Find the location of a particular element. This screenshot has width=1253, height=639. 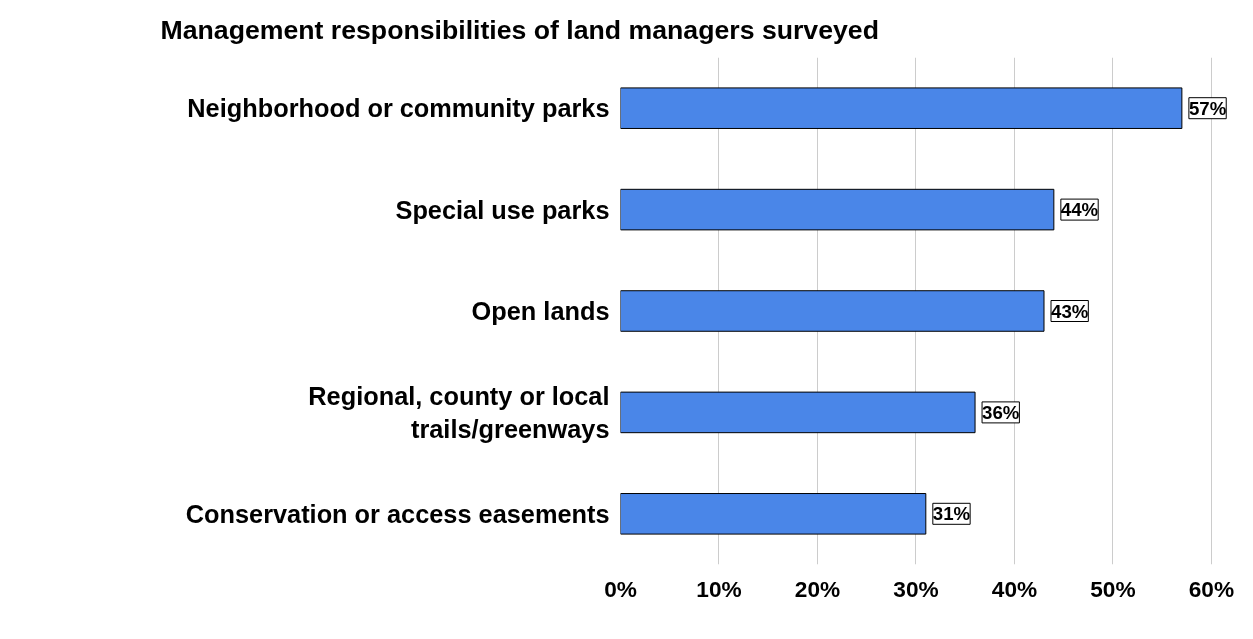

data-label: 43% is located at coordinates (1070, 311).